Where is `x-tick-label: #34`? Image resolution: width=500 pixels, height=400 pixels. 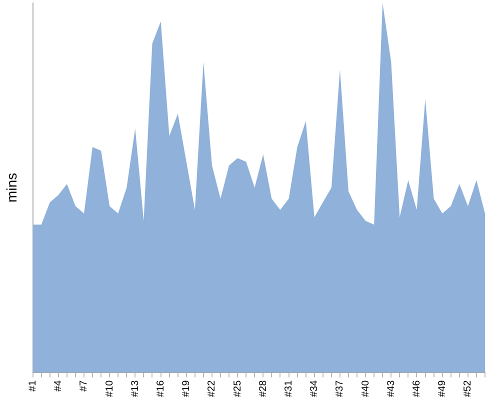 x-tick-label: #34 is located at coordinates (314, 389).